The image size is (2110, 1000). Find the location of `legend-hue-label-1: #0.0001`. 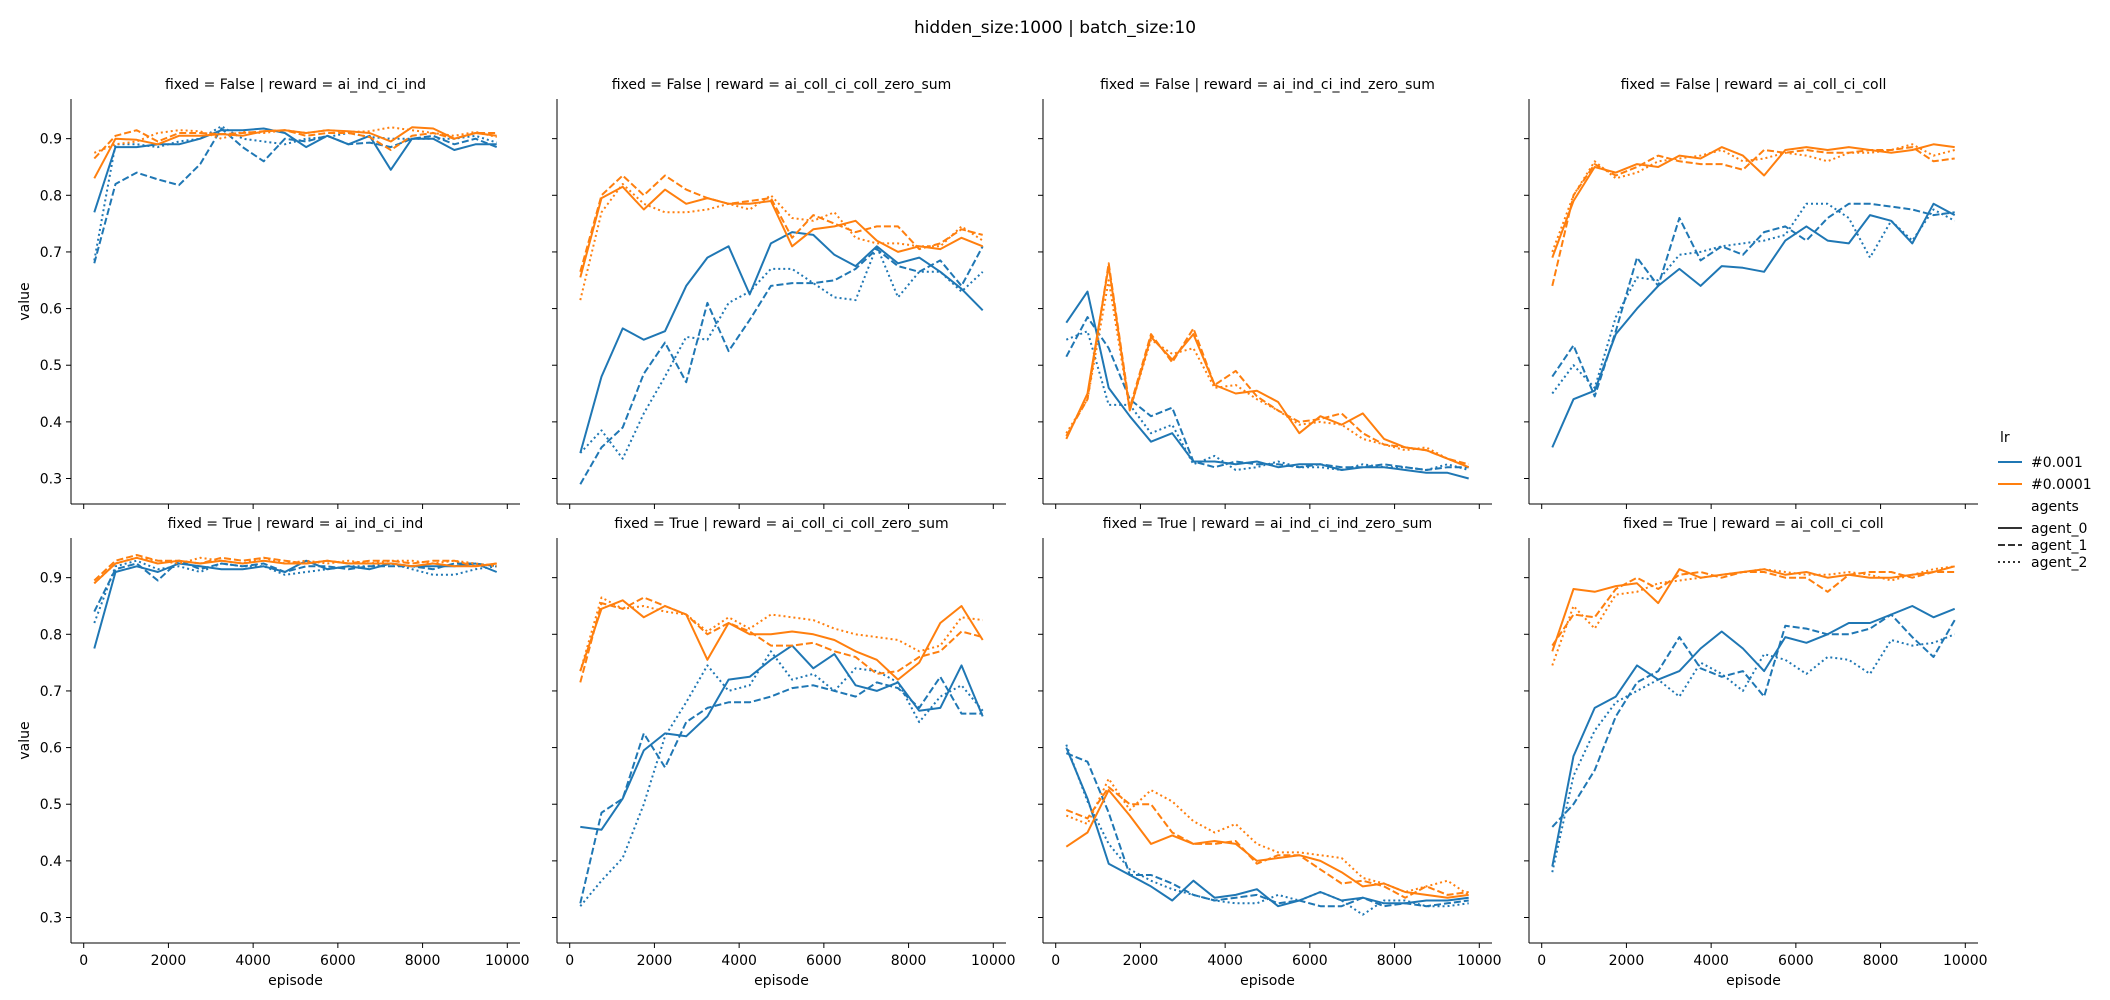

legend-hue-label-1: #0.0001 is located at coordinates (2061, 485).